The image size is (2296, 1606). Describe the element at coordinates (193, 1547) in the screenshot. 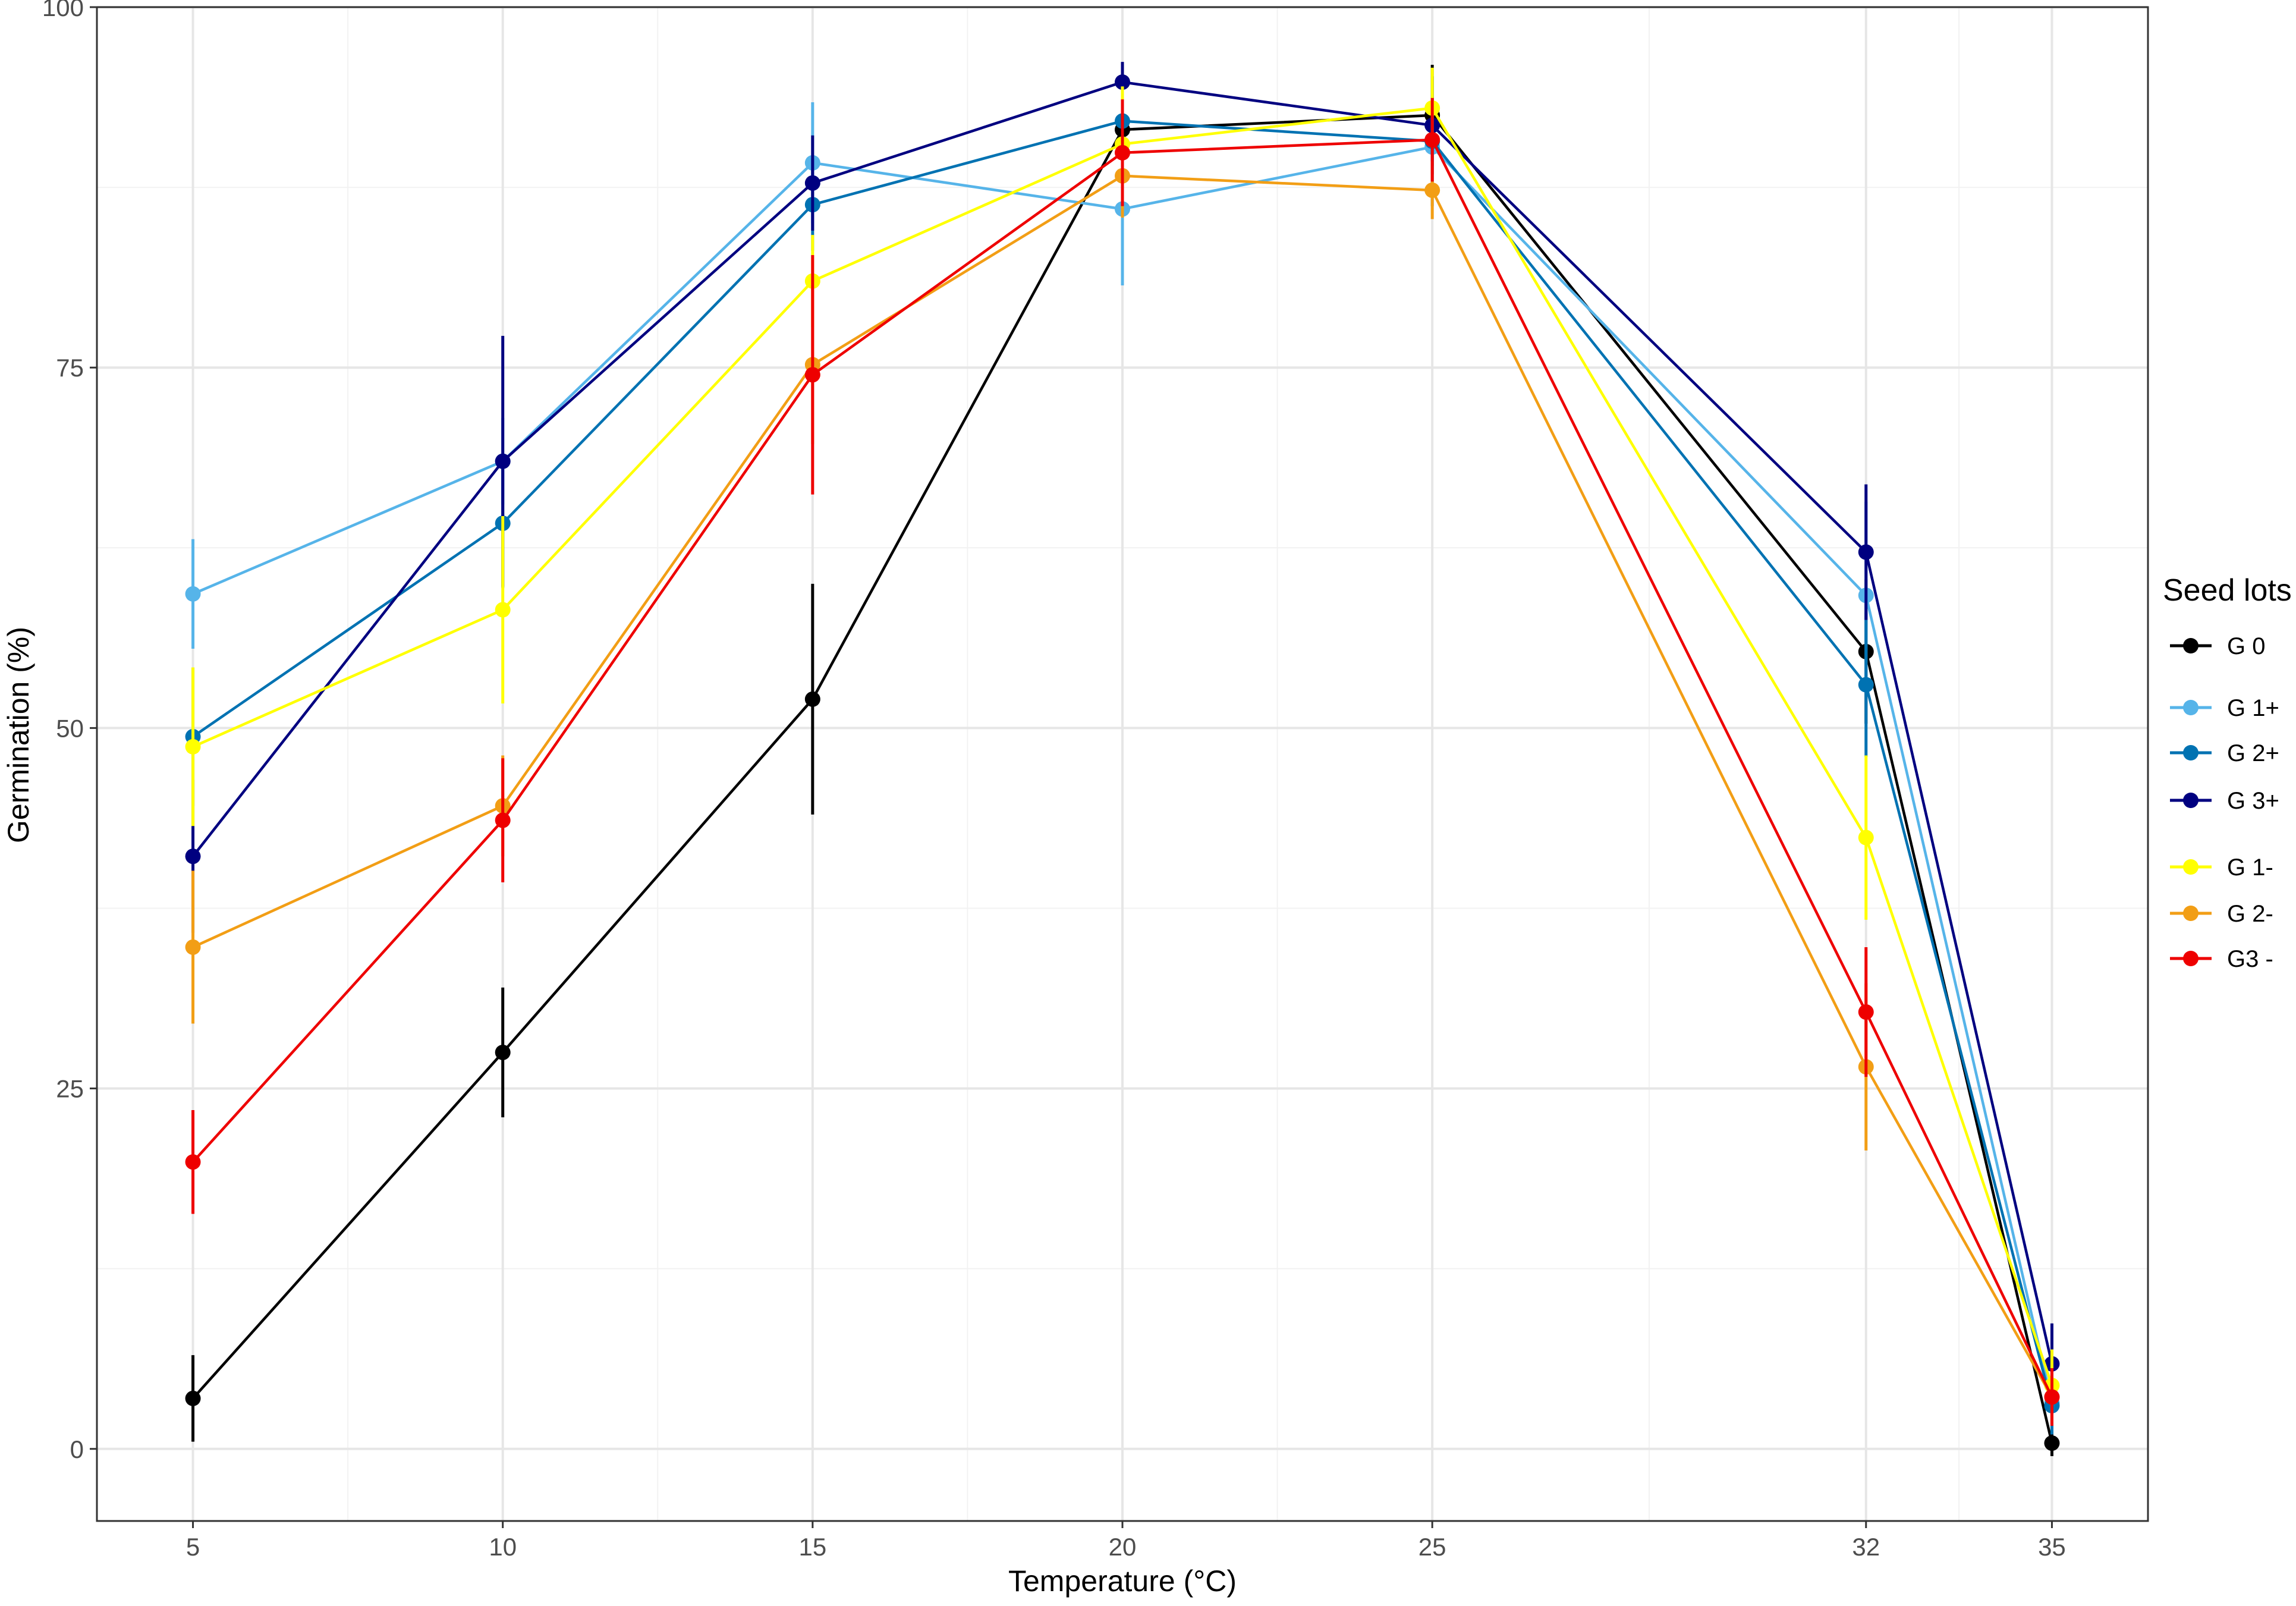

I see `x-tick-label-0: 5` at that location.